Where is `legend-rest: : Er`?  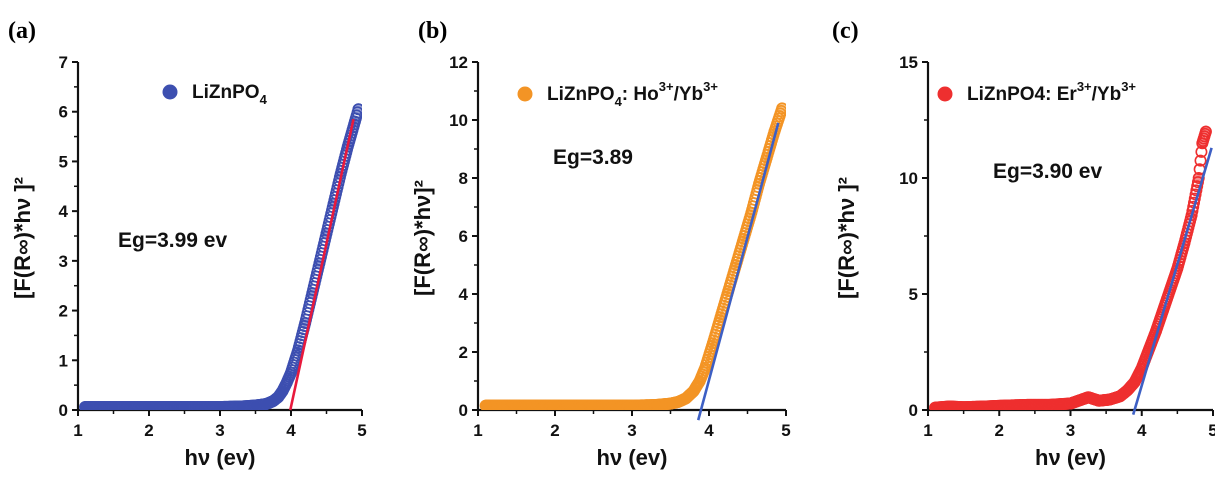 legend-rest: : Er is located at coordinates (1061, 94).